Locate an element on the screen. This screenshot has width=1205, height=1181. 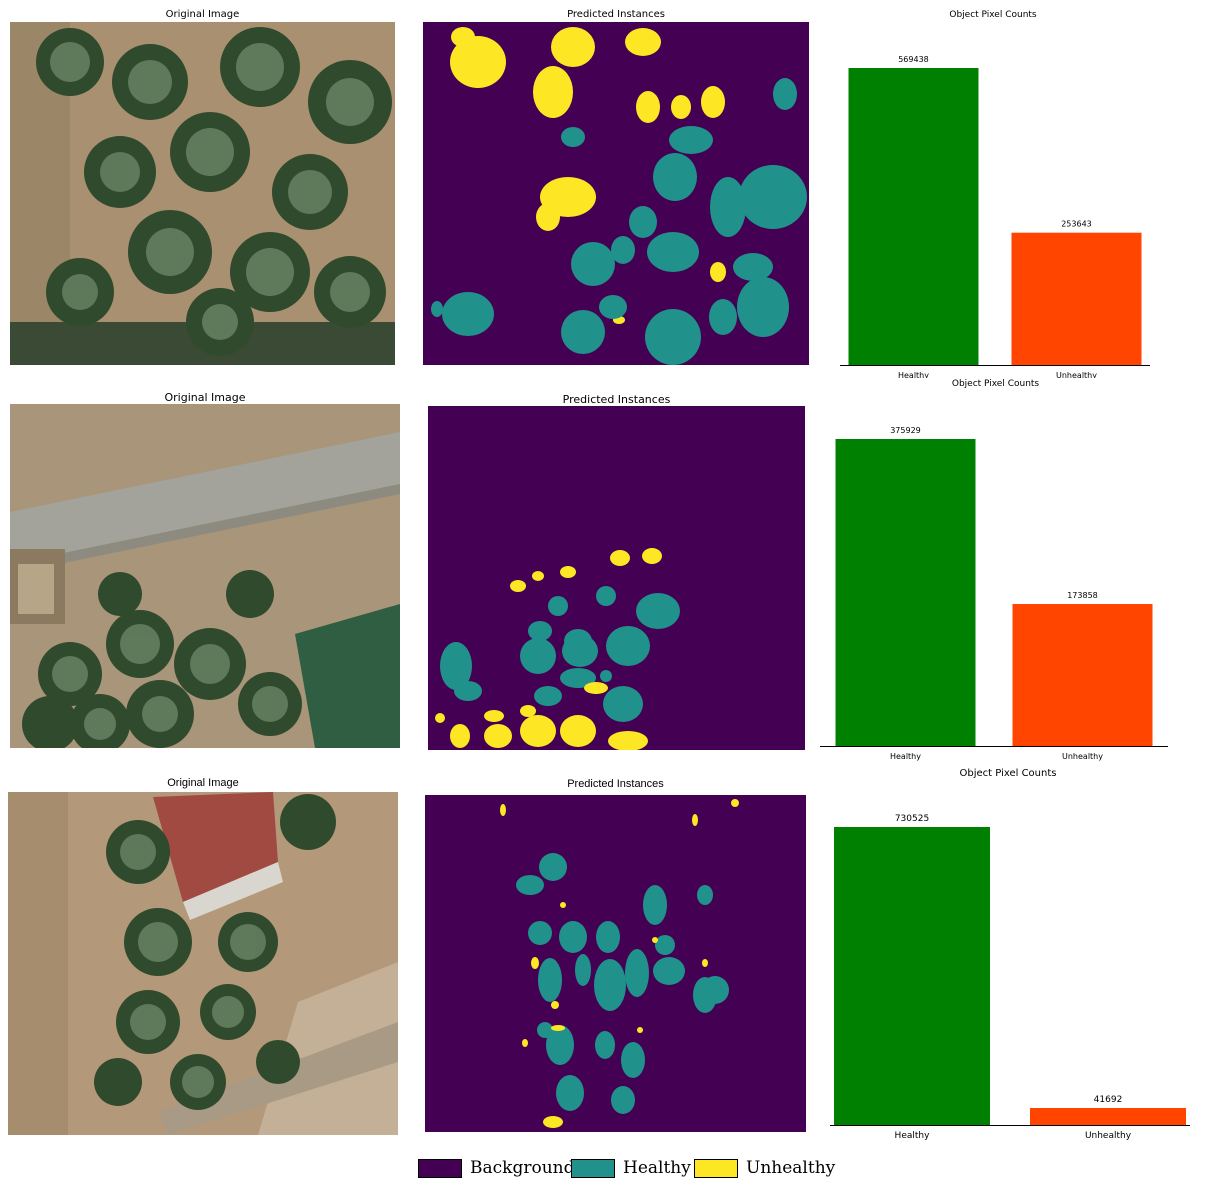
value-label-unhealthy: 253643 is located at coordinates (1076, 224).